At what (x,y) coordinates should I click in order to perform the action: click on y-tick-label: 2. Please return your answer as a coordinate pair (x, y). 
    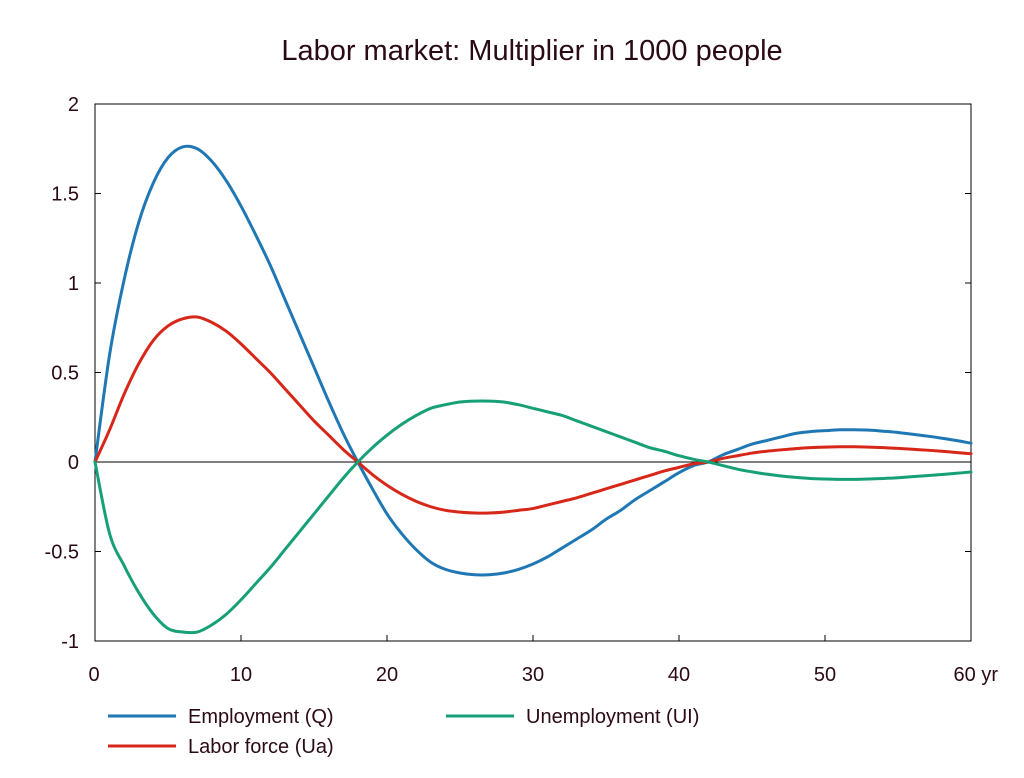
    Looking at the image, I should click on (73, 105).